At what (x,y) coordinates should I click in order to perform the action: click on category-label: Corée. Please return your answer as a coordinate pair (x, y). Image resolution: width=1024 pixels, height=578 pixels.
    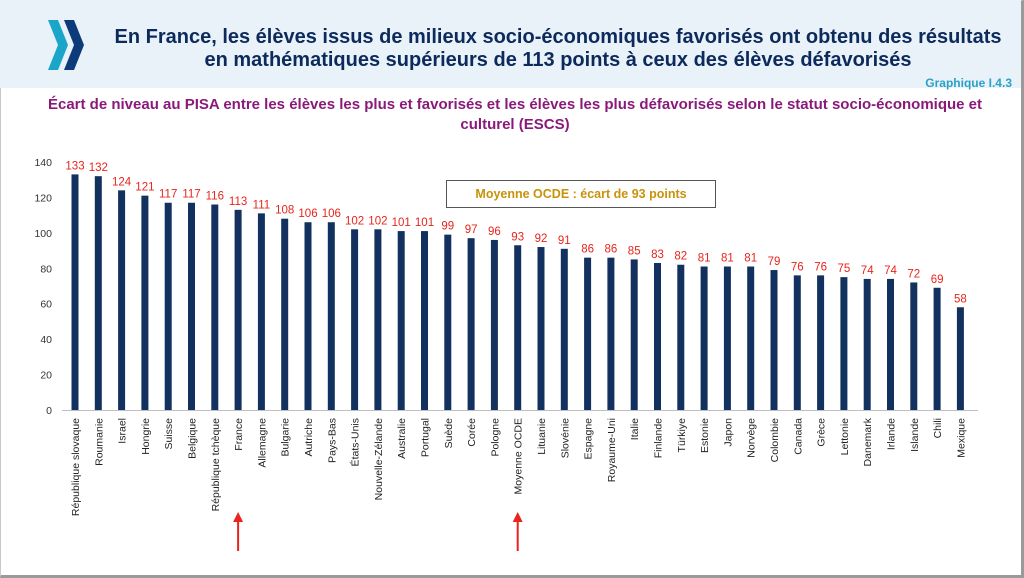
    Looking at the image, I should click on (472, 432).